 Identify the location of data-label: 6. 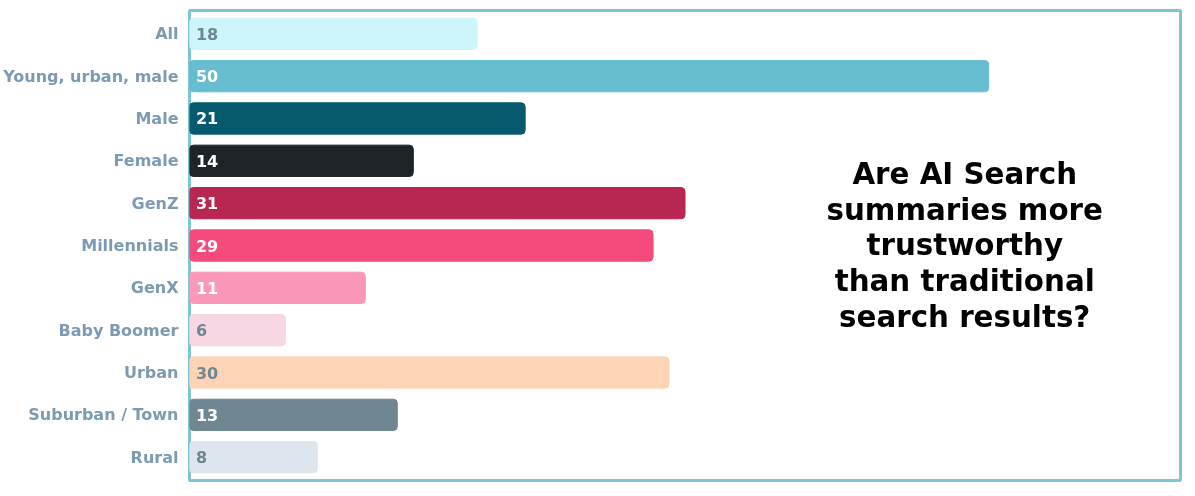
(201, 331).